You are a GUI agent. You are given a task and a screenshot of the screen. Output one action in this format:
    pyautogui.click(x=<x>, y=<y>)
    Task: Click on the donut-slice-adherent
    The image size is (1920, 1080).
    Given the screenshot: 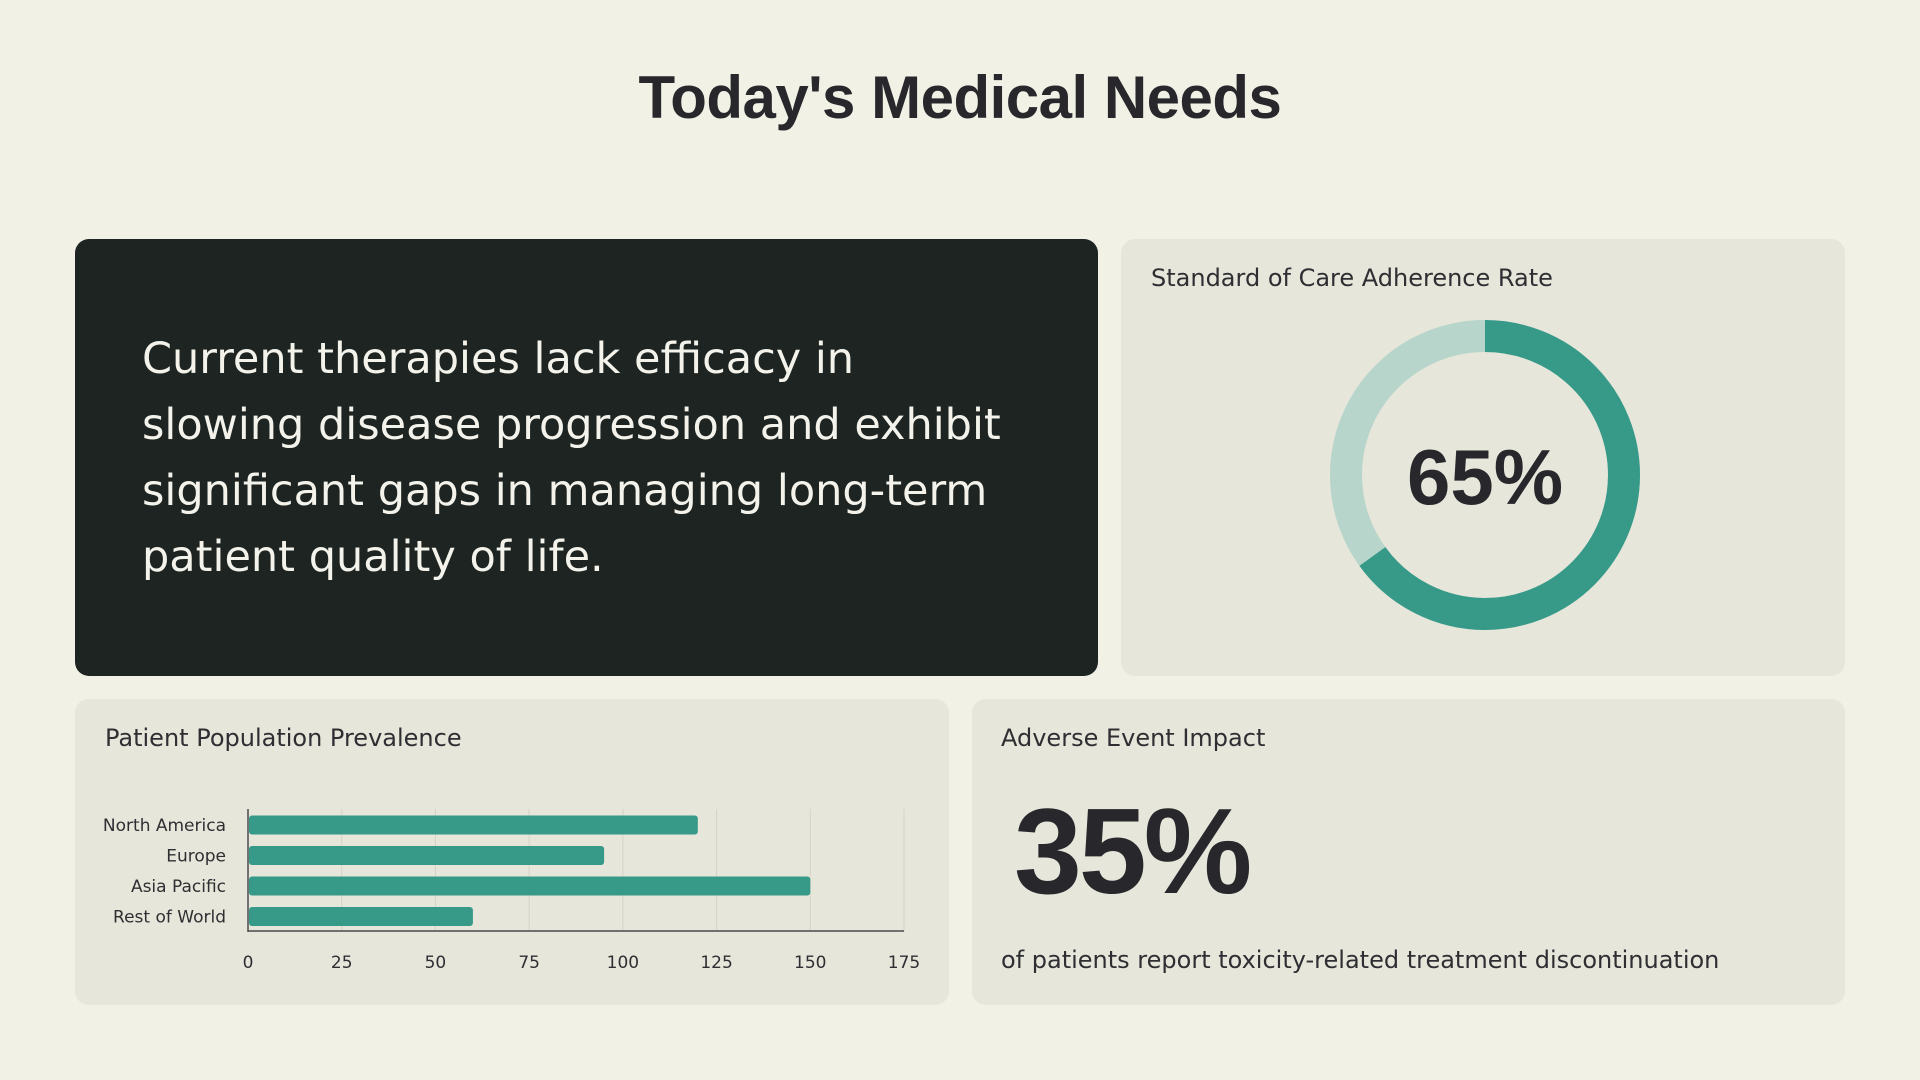 What is the action you would take?
    pyautogui.click(x=1485, y=475)
    